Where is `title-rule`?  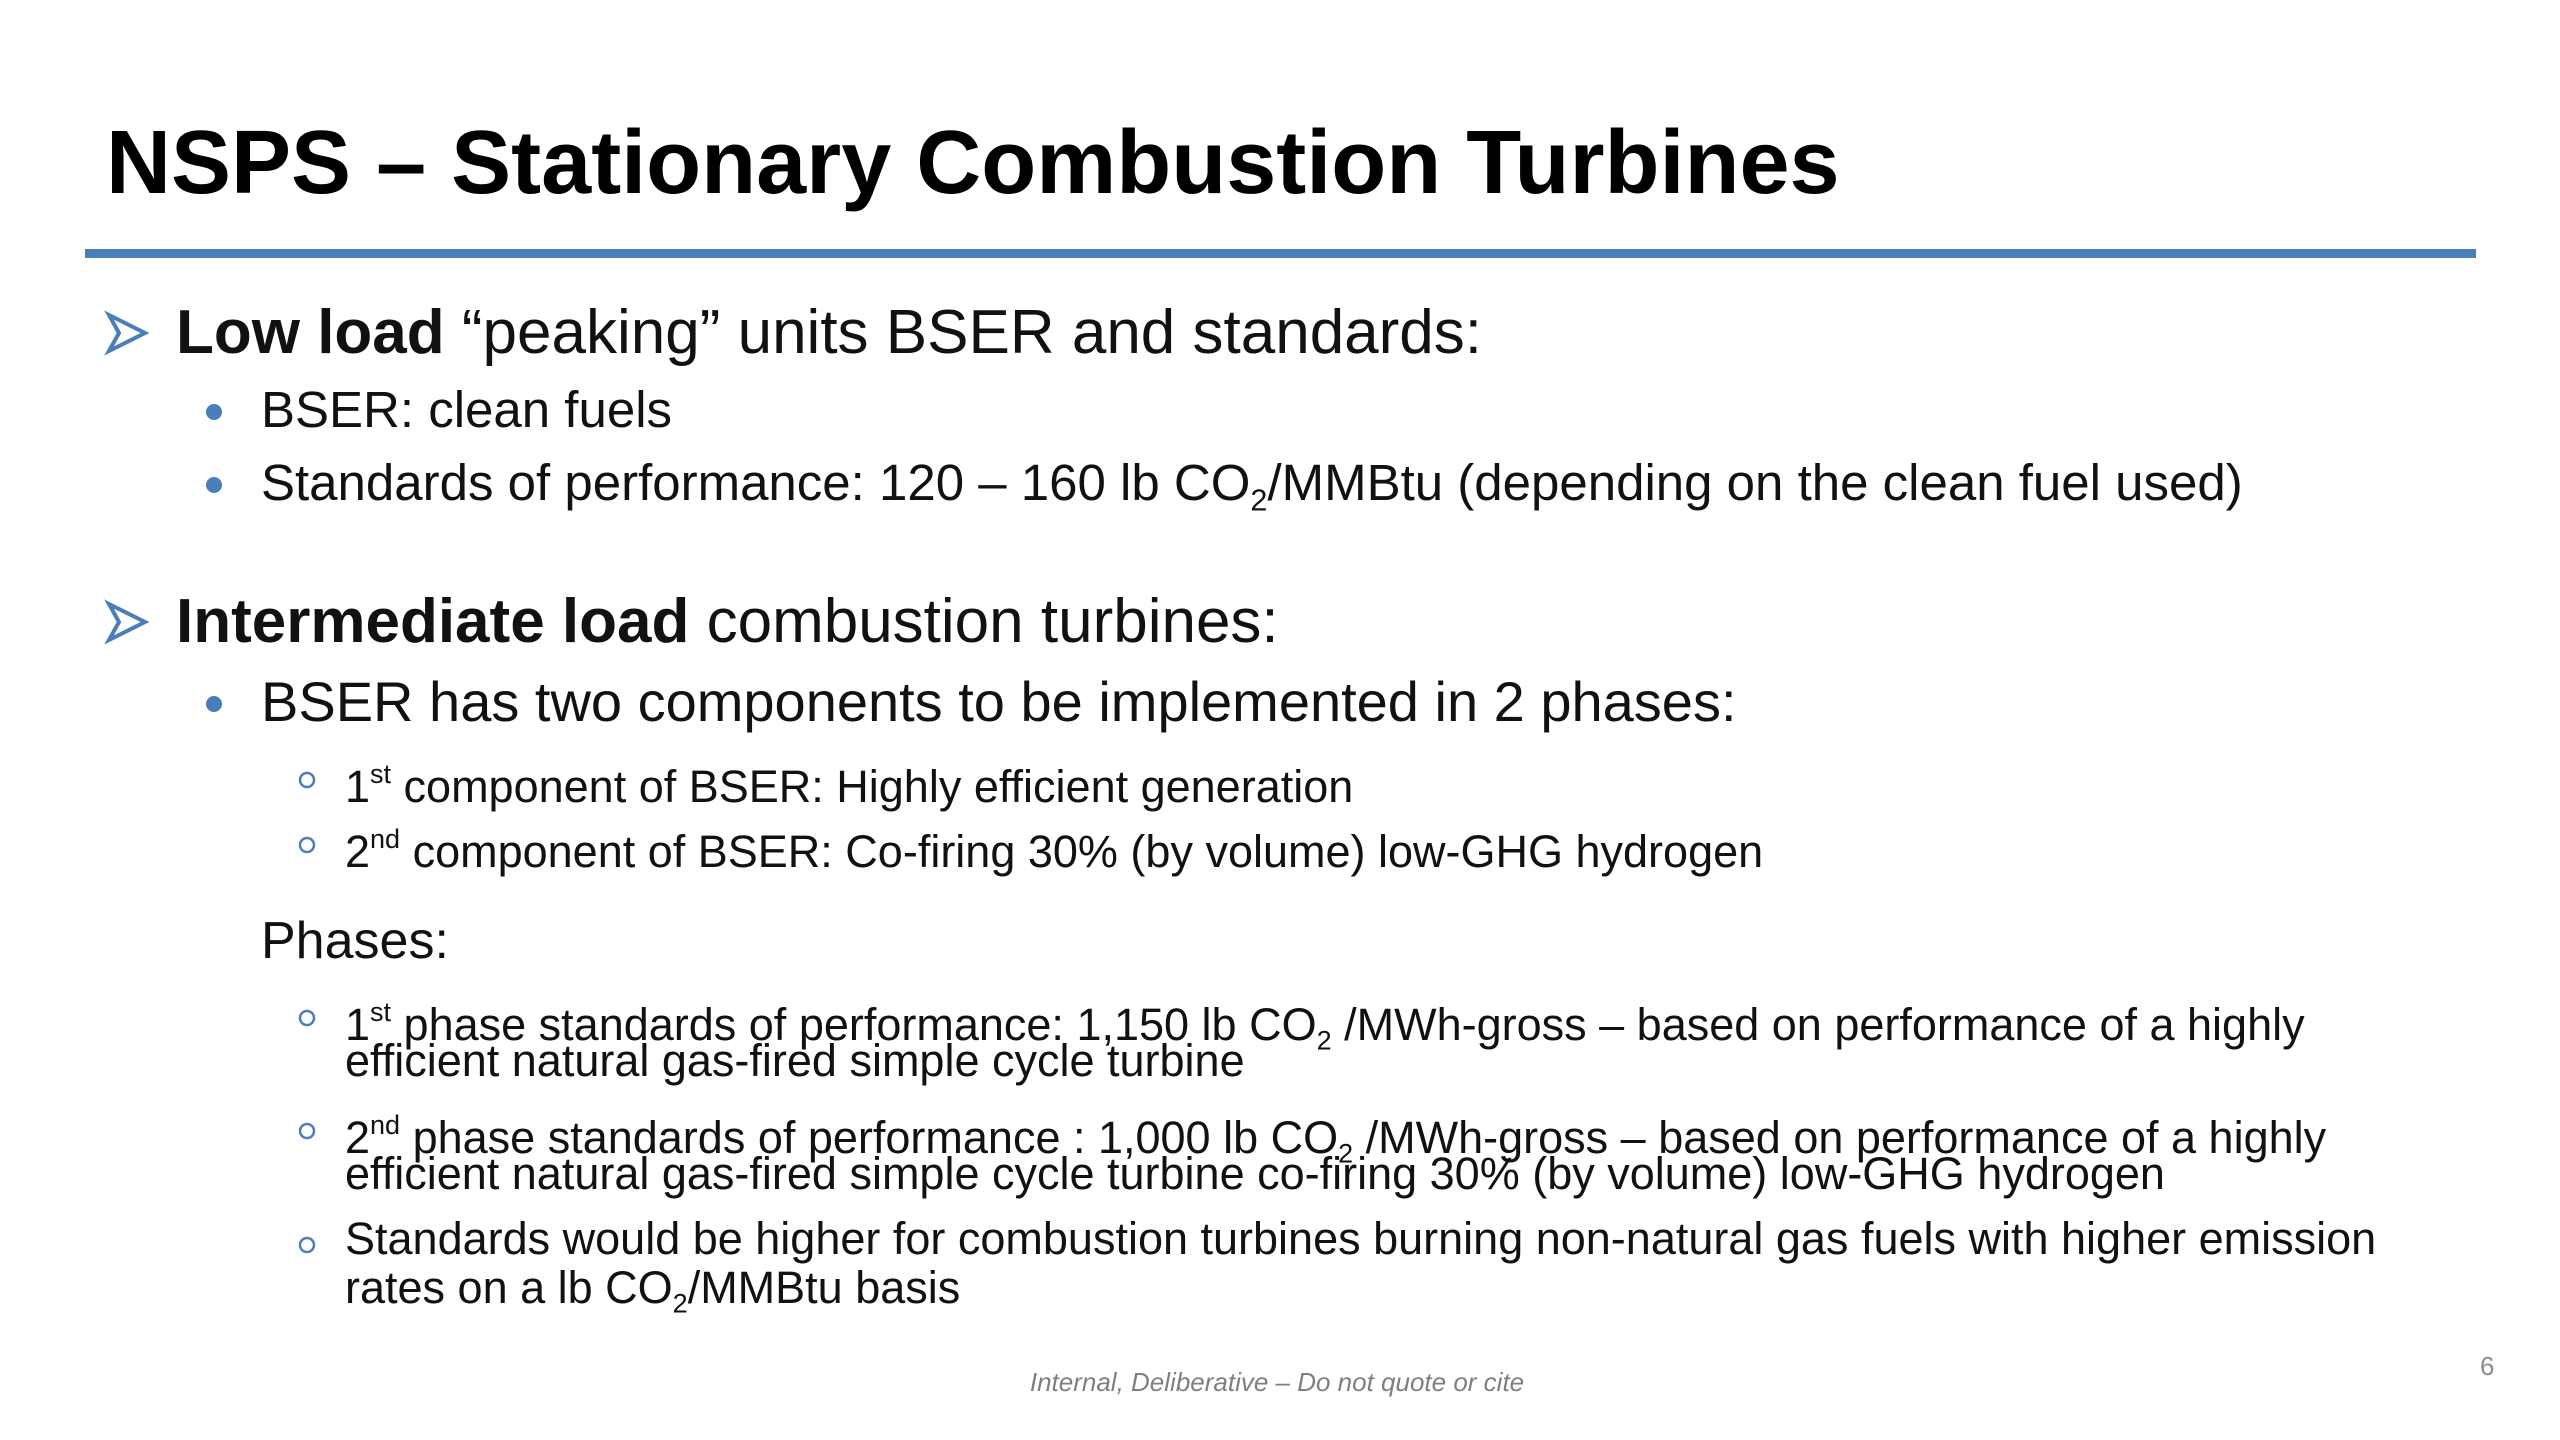
title-rule is located at coordinates (1280, 253).